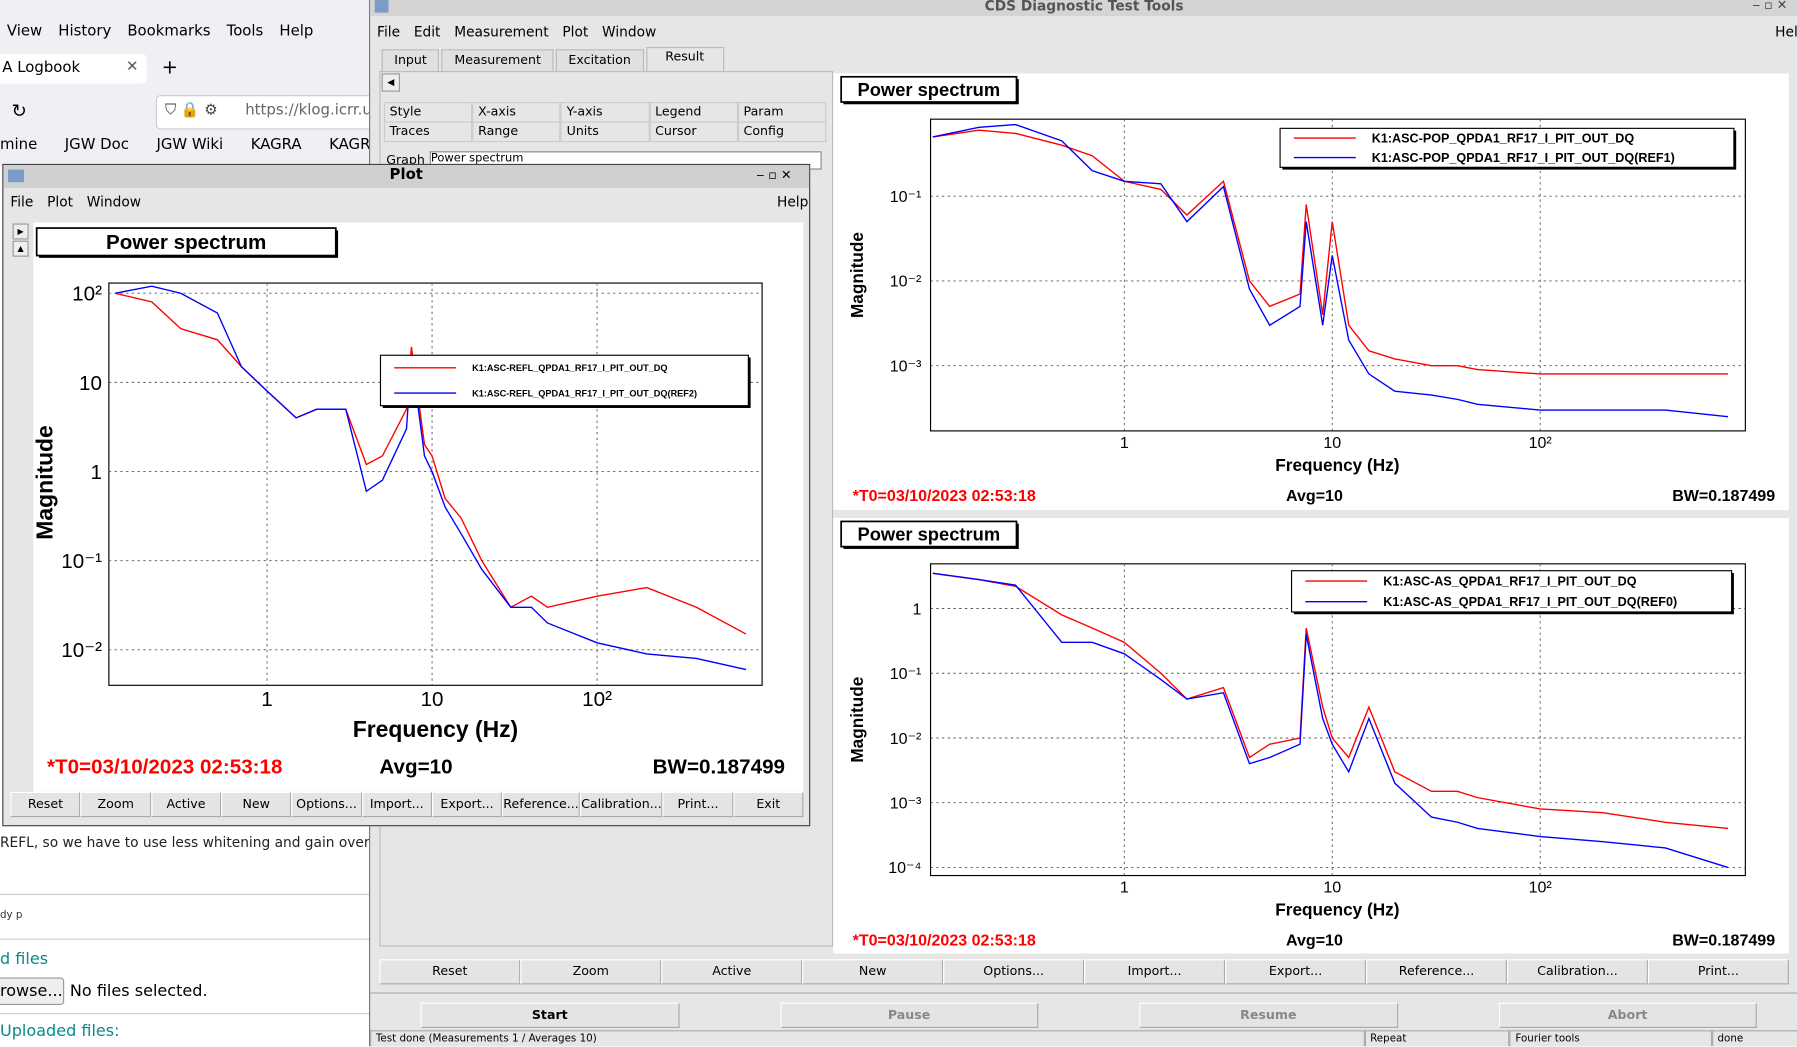 The height and width of the screenshot is (1047, 1797). Describe the element at coordinates (60, 1031) in the screenshot. I see `uploaded-heading: Uploaded files:` at that location.